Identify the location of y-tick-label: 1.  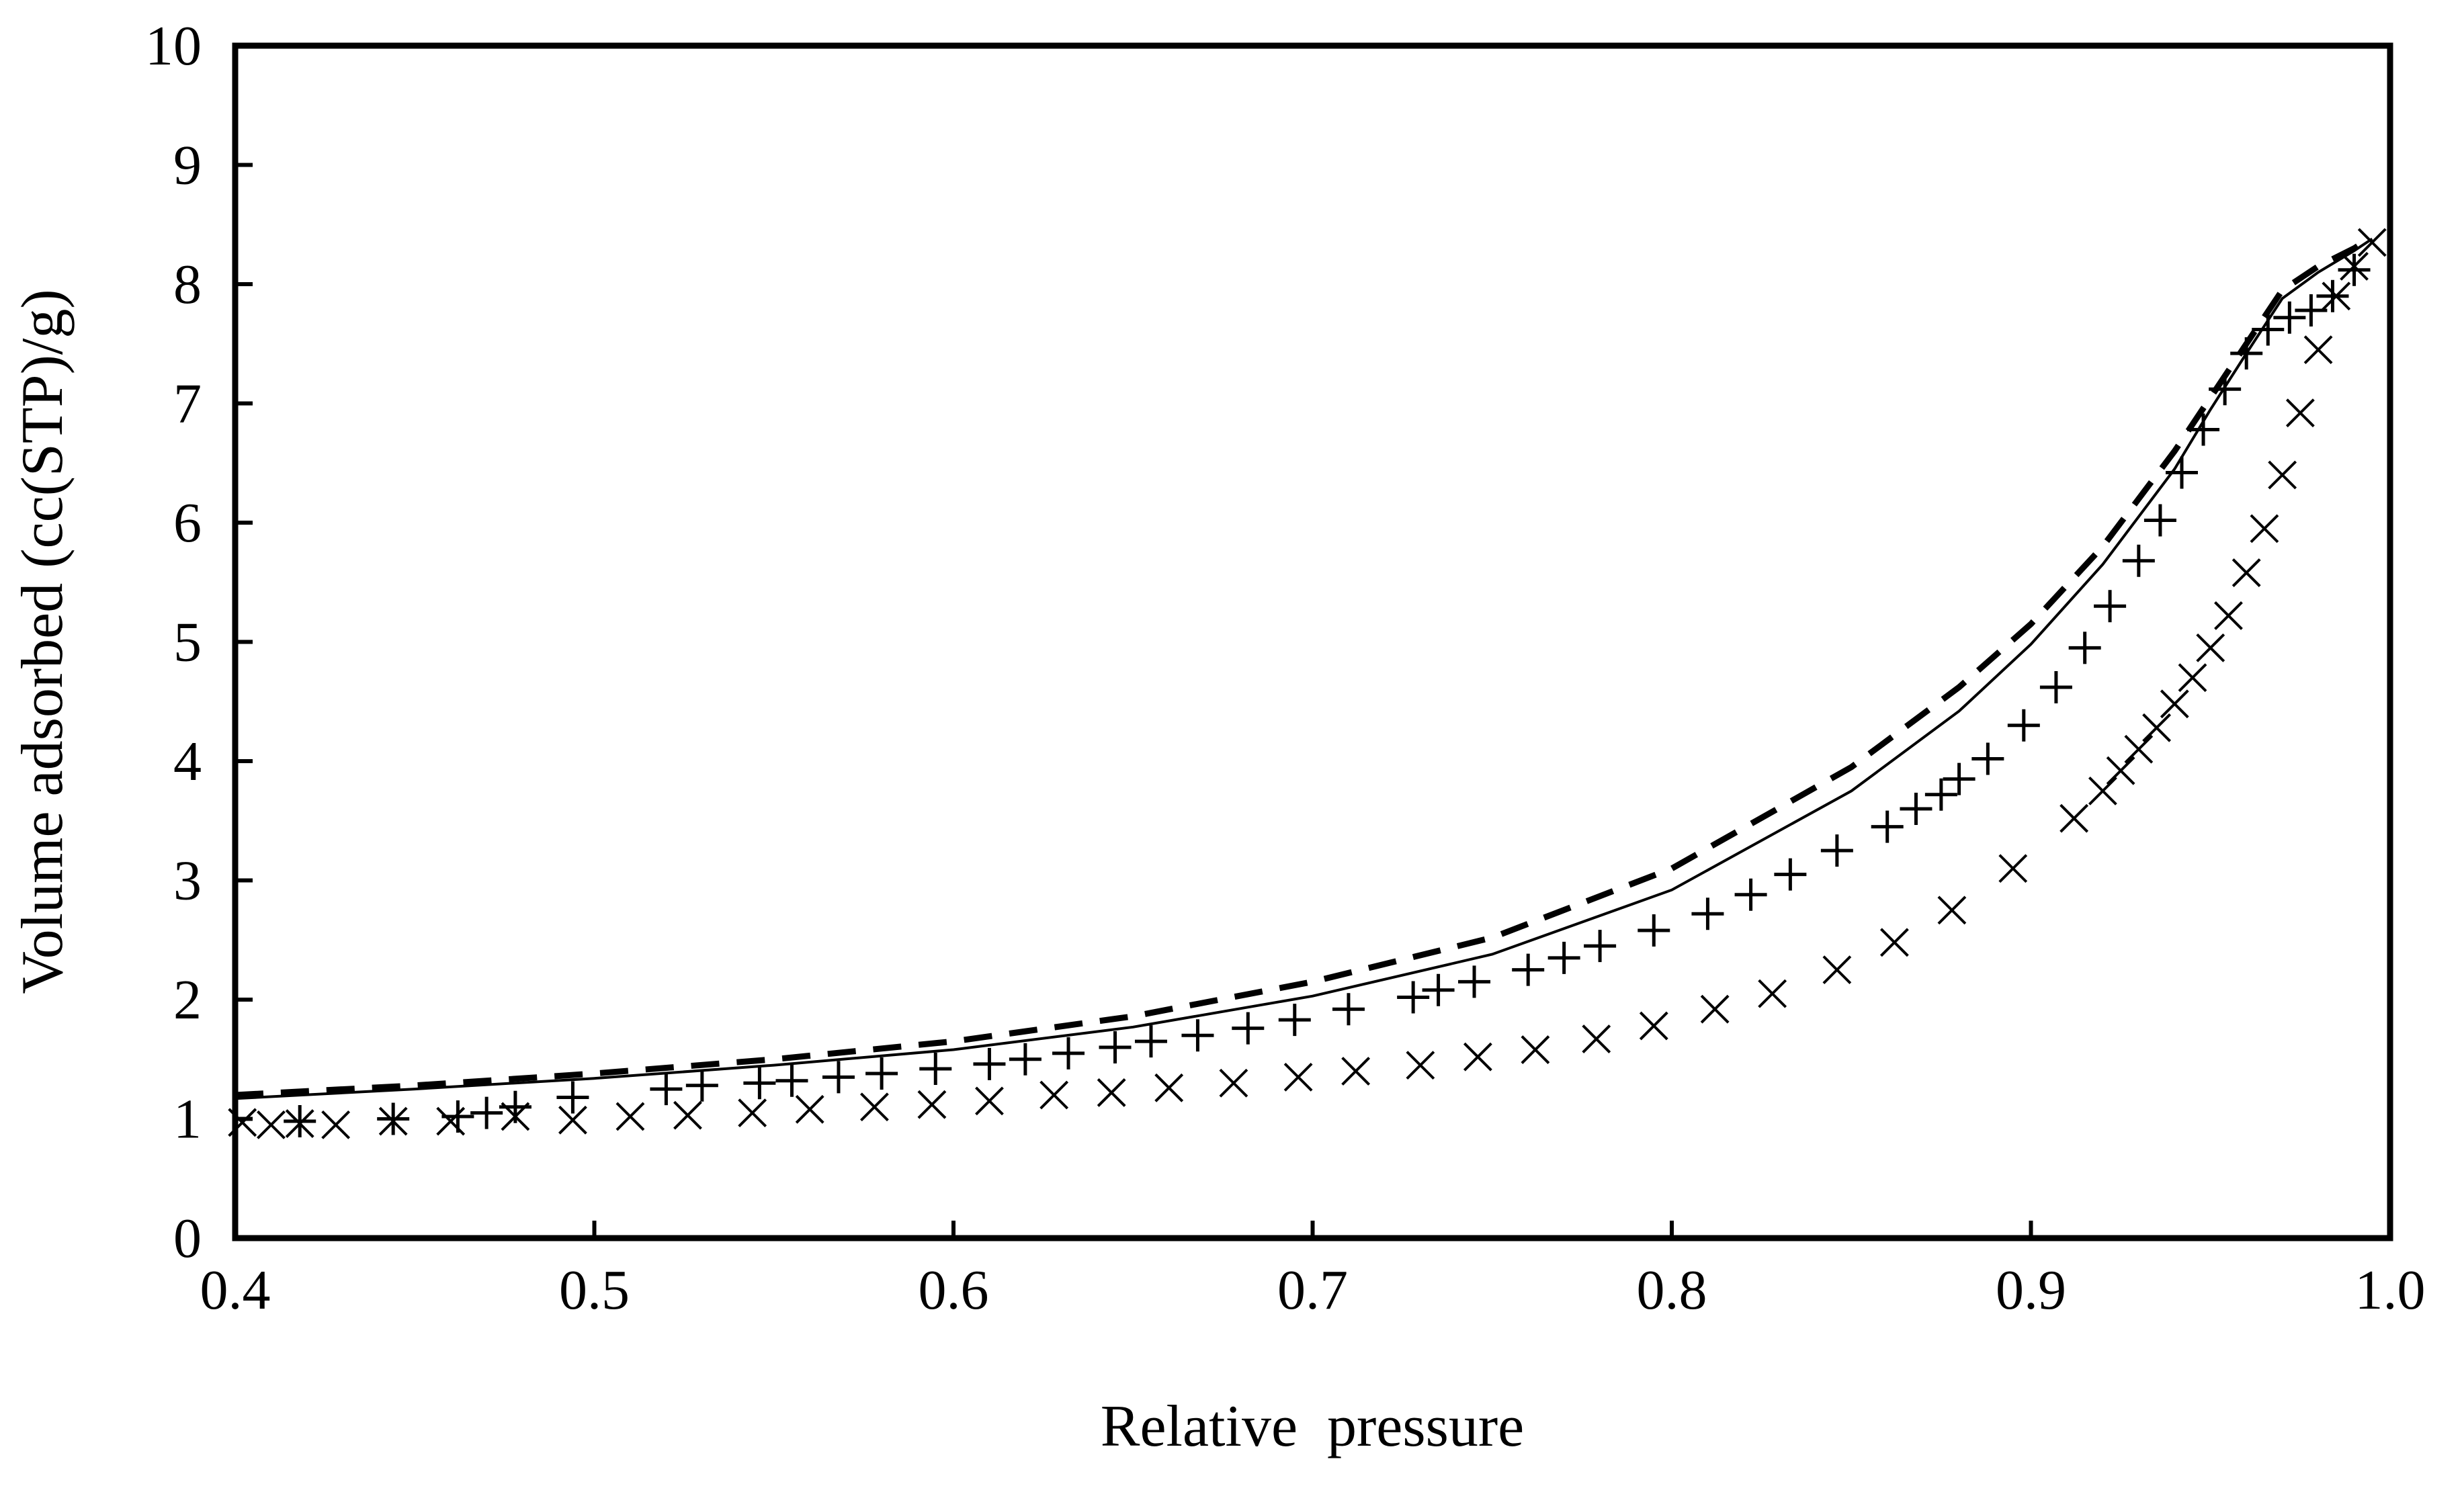
(187, 1120).